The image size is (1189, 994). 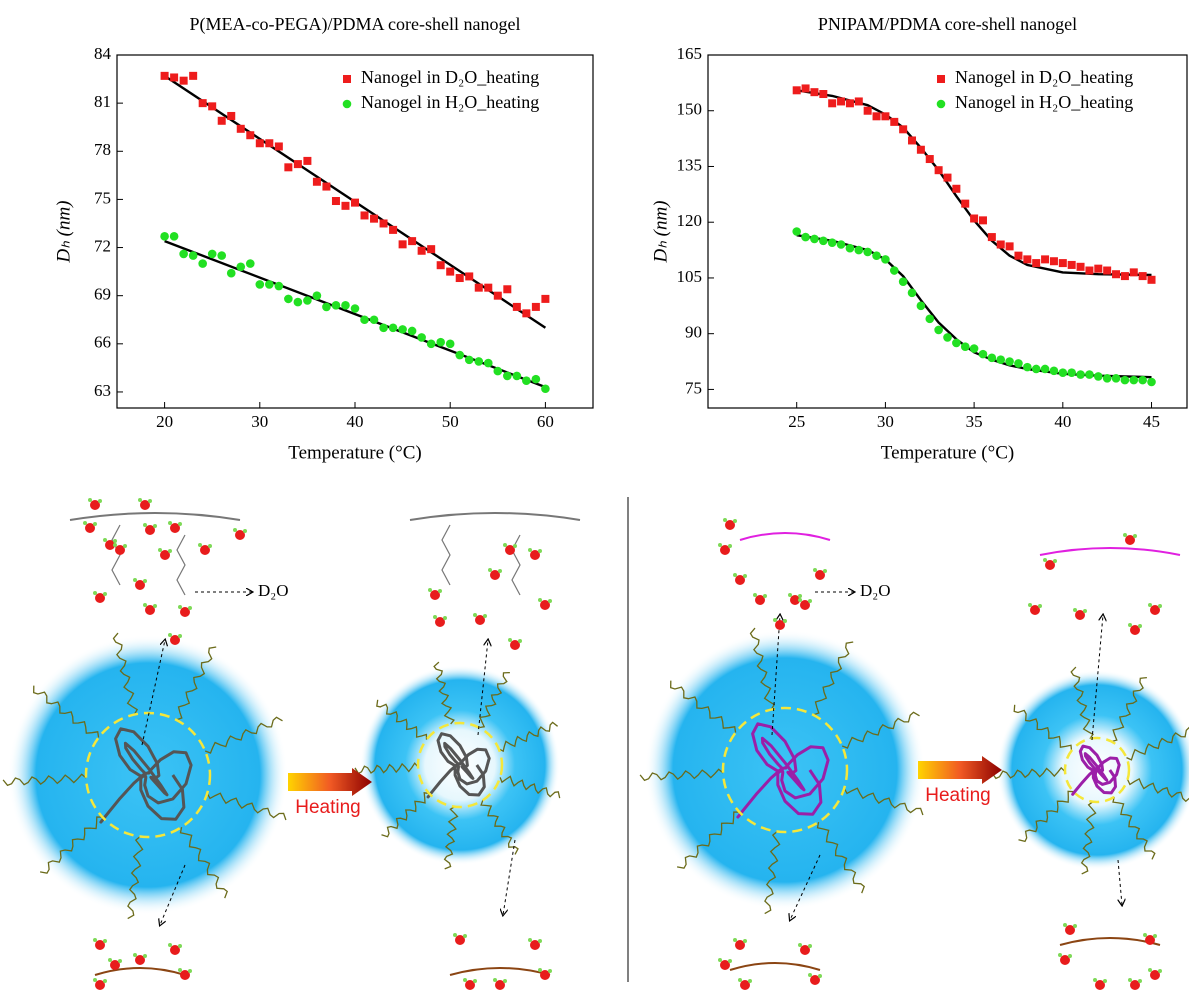 What do you see at coordinates (102, 294) in the screenshot?
I see `y-tick-label: 69` at bounding box center [102, 294].